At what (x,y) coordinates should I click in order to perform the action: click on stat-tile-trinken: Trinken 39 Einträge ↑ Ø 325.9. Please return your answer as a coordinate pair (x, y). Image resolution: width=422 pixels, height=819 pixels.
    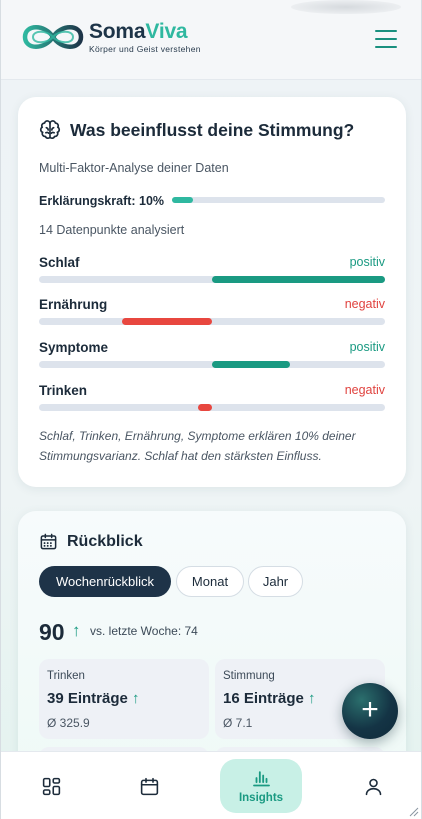
    Looking at the image, I should click on (124, 699).